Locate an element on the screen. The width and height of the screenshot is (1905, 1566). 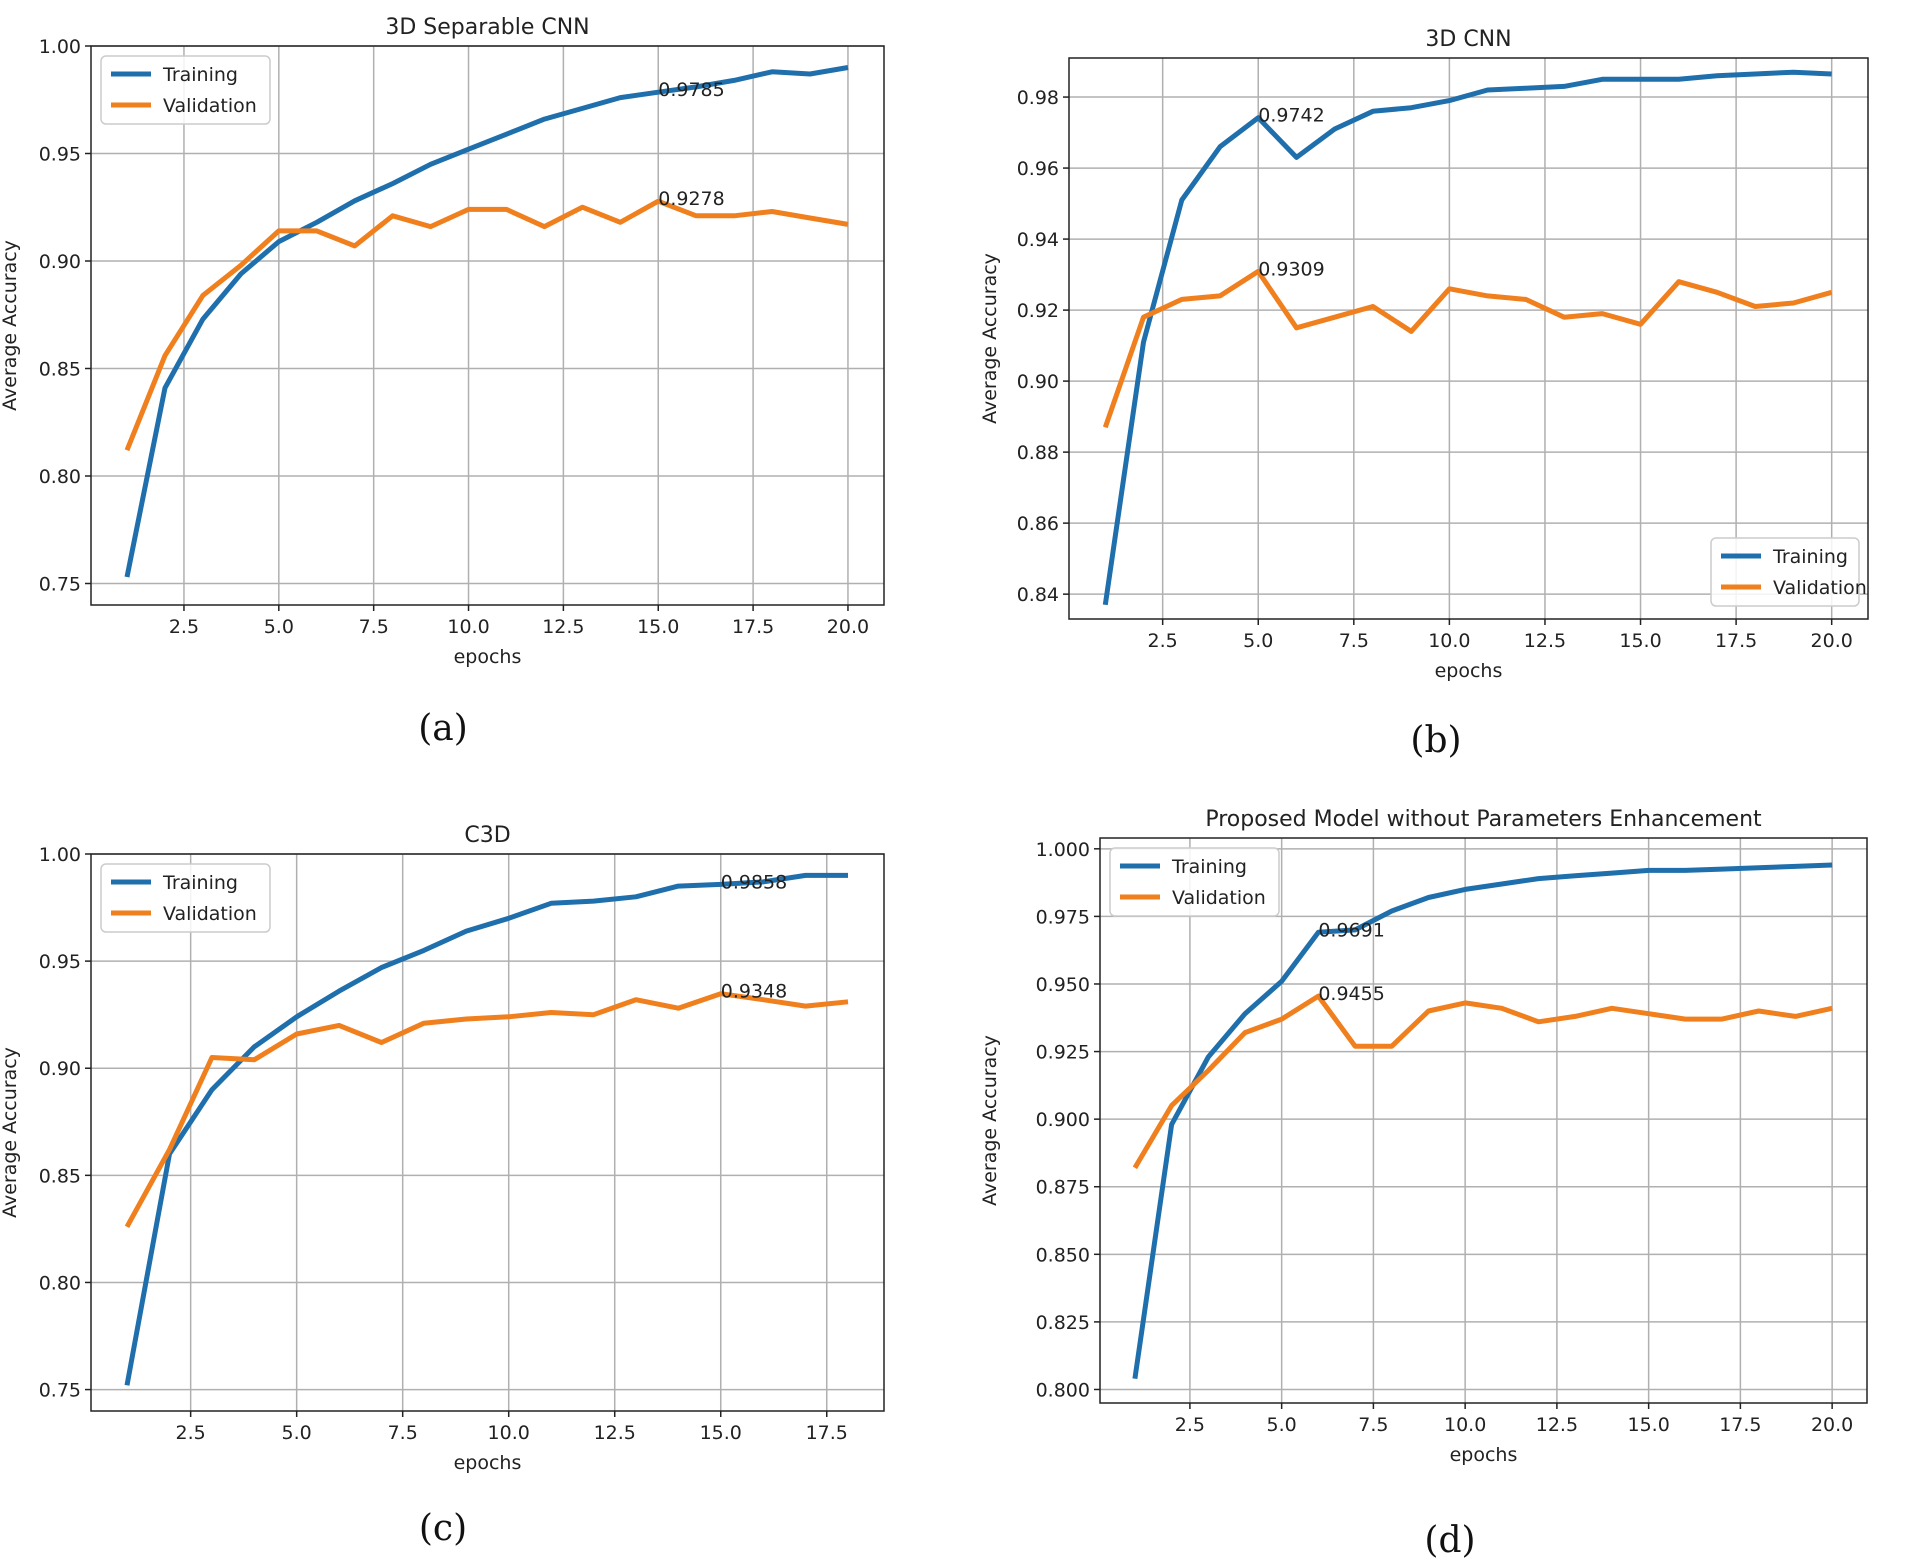
data-label: 0.9858 is located at coordinates (754, 882).